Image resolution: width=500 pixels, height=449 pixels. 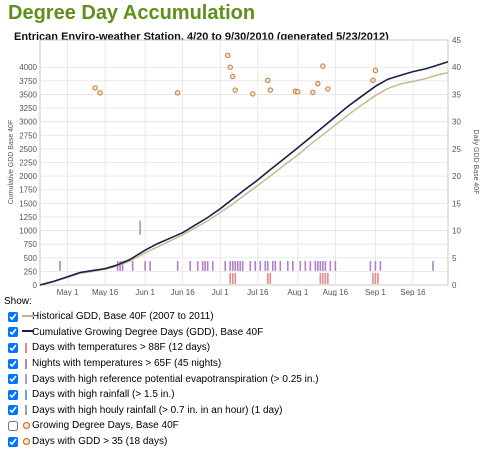 I want to click on y-tick-label: 500, so click(x=31, y=258).